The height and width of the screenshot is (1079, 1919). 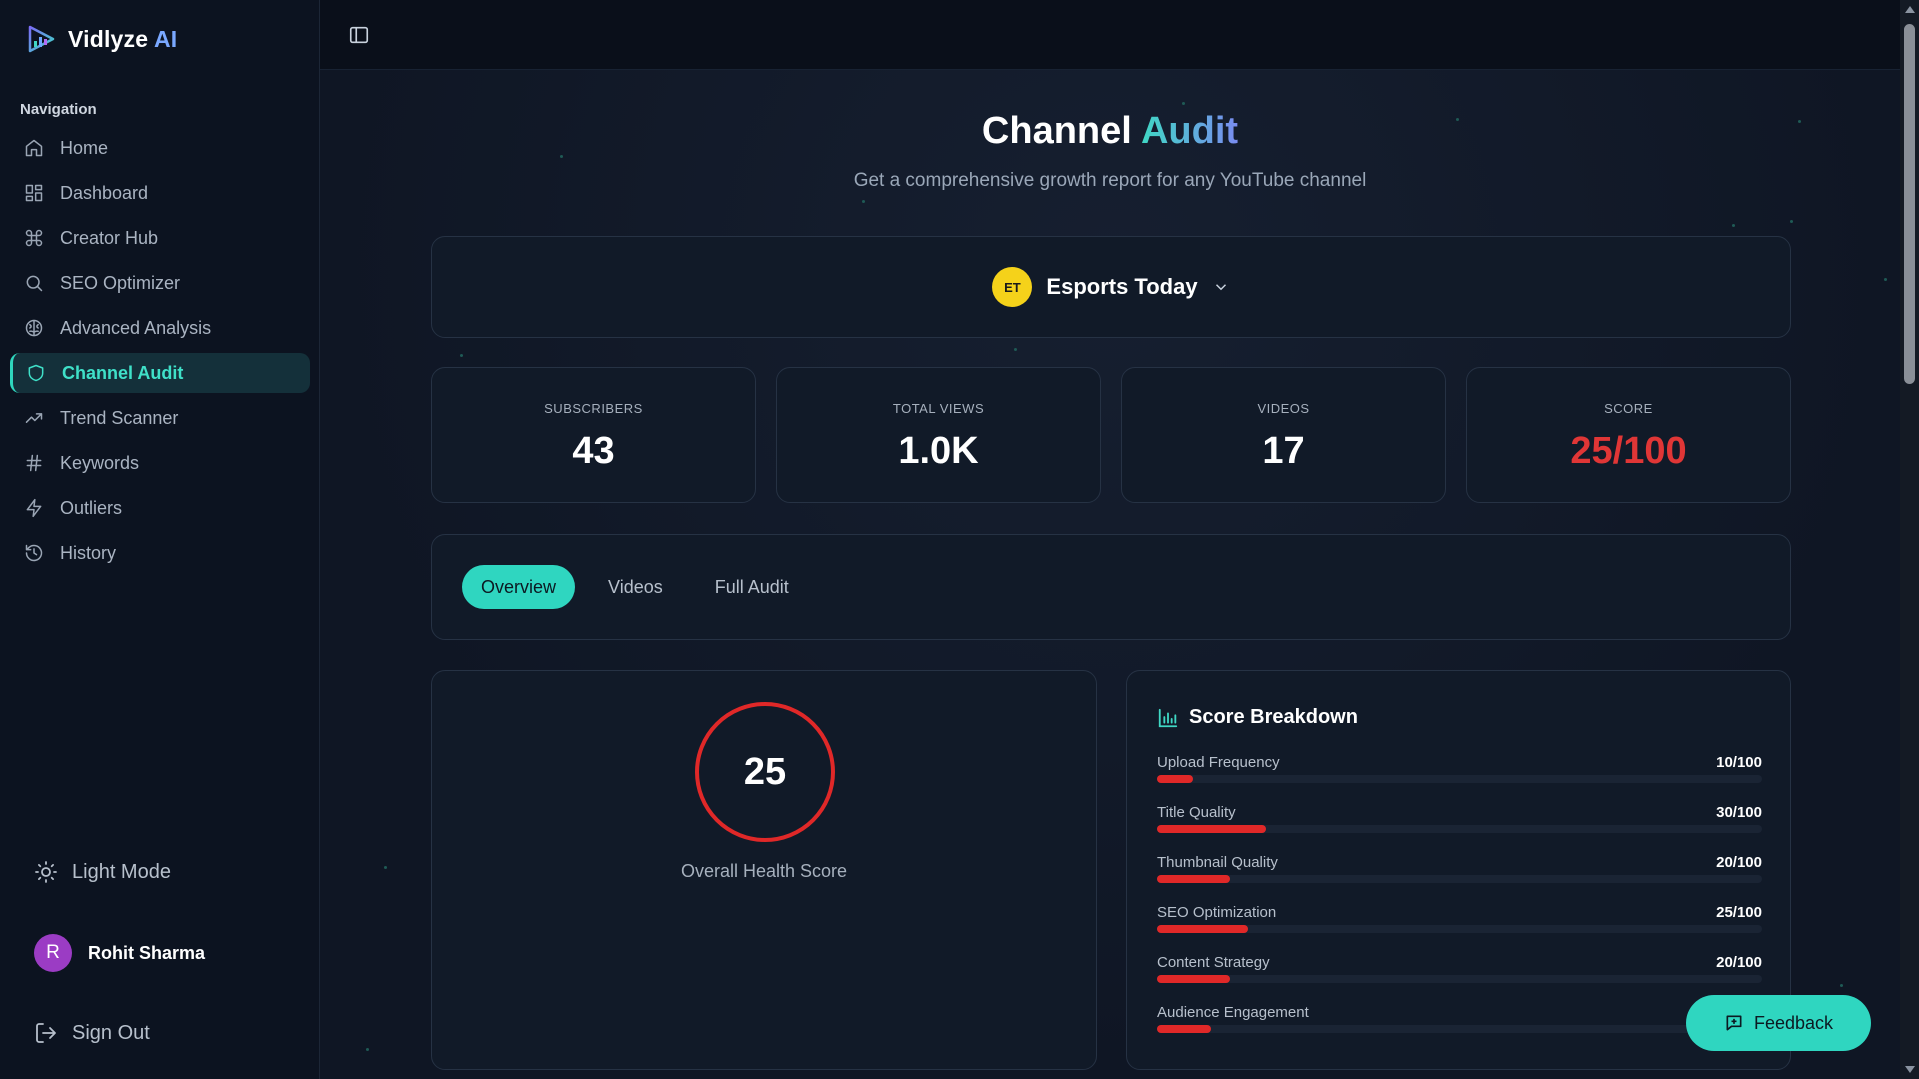 What do you see at coordinates (160, 238) in the screenshot?
I see `sidebar-item-creator-hub: Creator Hub` at bounding box center [160, 238].